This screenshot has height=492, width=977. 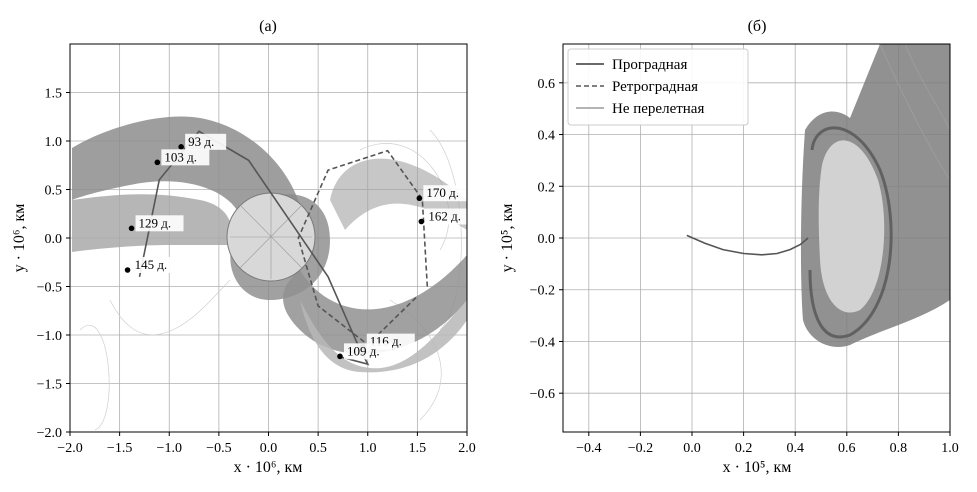 What do you see at coordinates (69, 448) in the screenshot?
I see `tick-label-x: −2.0` at bounding box center [69, 448].